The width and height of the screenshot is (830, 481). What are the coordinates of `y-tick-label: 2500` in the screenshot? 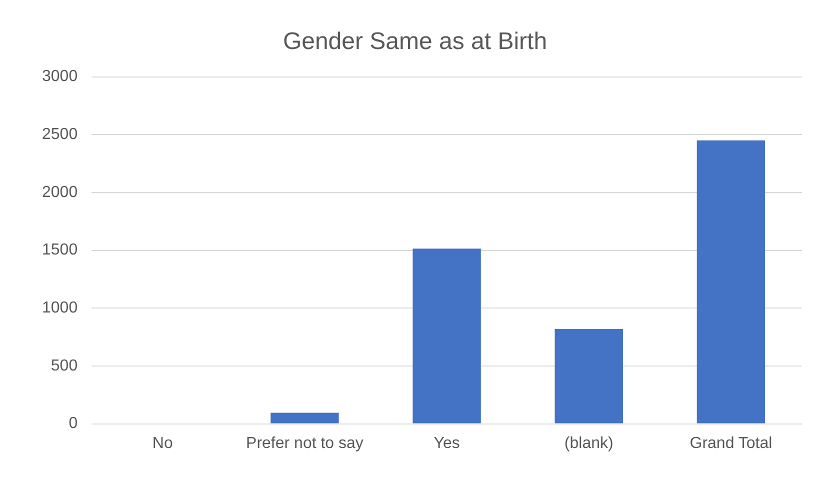 It's located at (60, 135).